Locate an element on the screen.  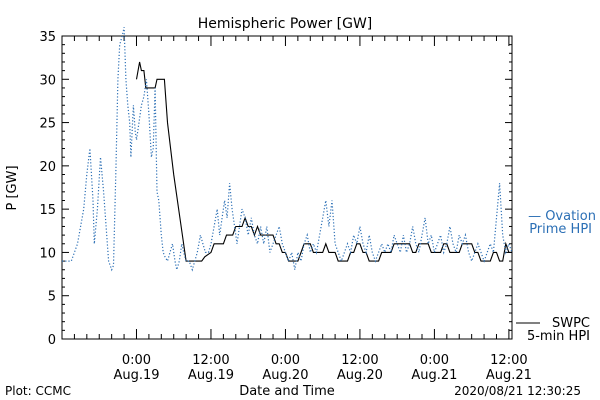
y-tick-label: 20 is located at coordinates (47, 167).